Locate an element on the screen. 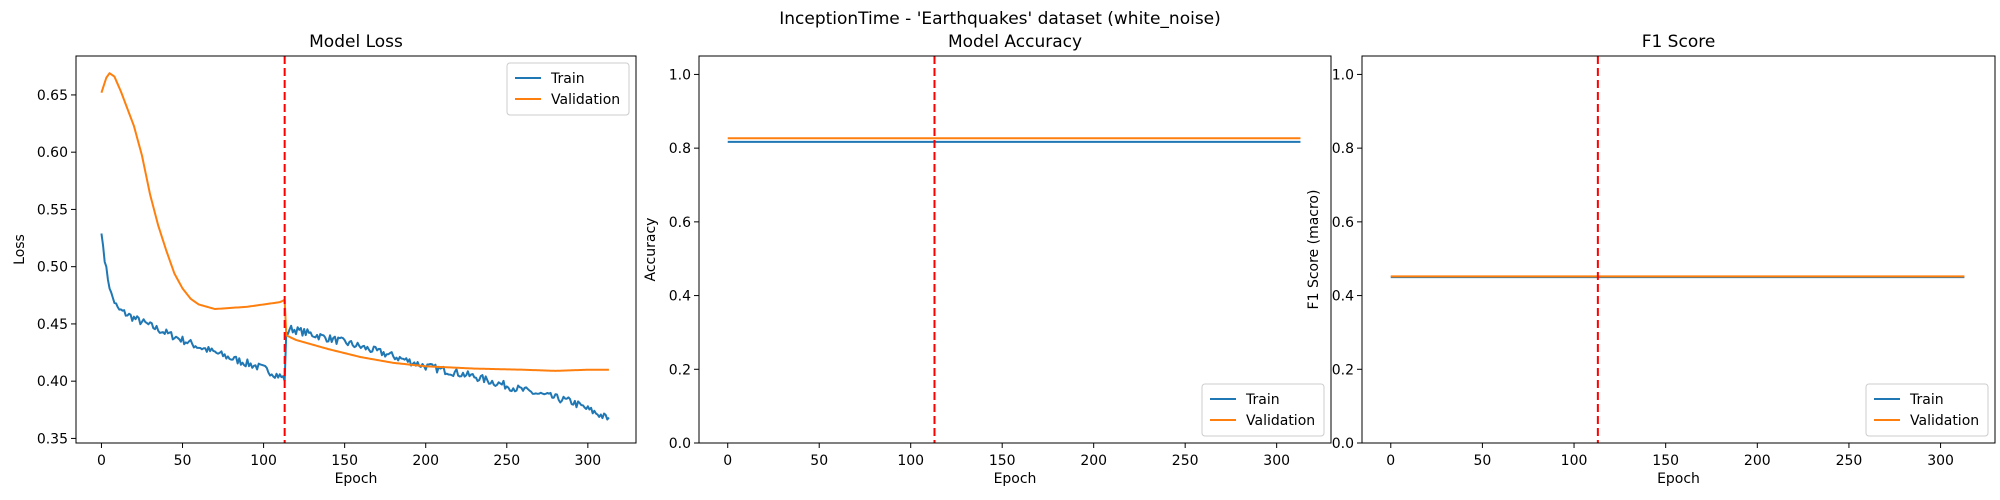 Image resolution: width=2000 pixels, height=500 pixels. series-line-train is located at coordinates (355, 327).